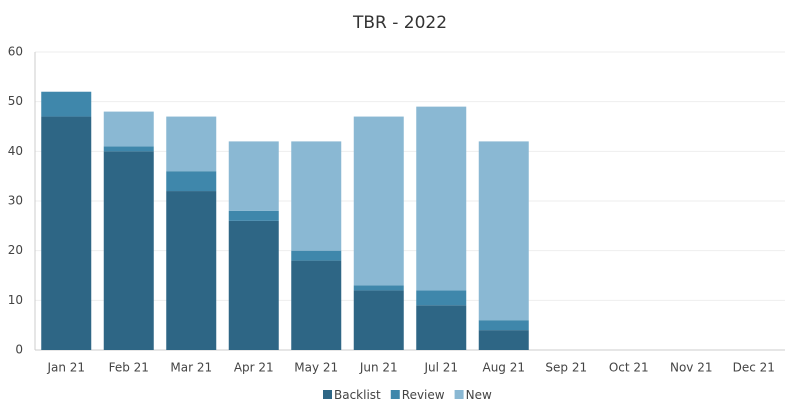 The width and height of the screenshot is (800, 420). What do you see at coordinates (440, 368) in the screenshot?
I see `x-tick-label: Jul 21` at bounding box center [440, 368].